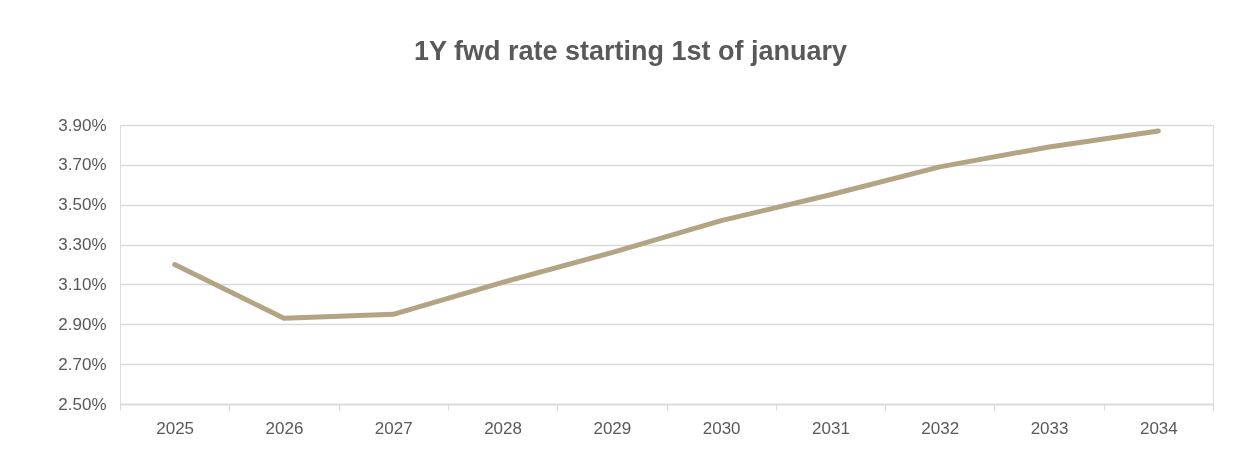 This screenshot has height=458, width=1239. I want to click on x-tick-label: 2027, so click(393, 428).